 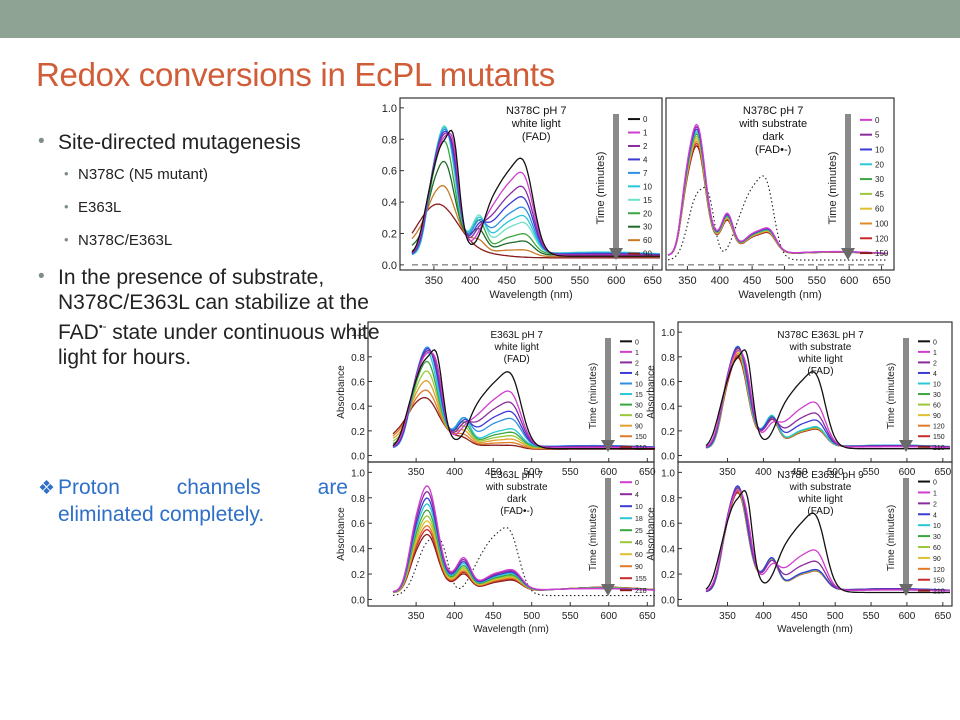 I want to click on legend-label-4: 4, so click(x=935, y=515).